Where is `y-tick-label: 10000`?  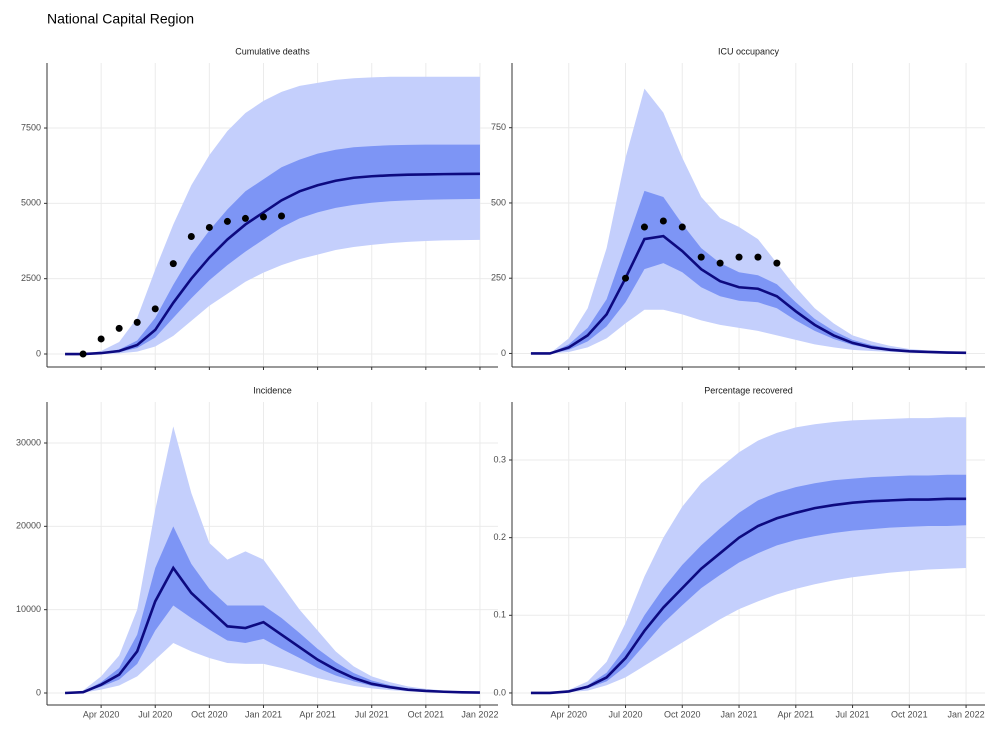 y-tick-label: 10000 is located at coordinates (28, 609).